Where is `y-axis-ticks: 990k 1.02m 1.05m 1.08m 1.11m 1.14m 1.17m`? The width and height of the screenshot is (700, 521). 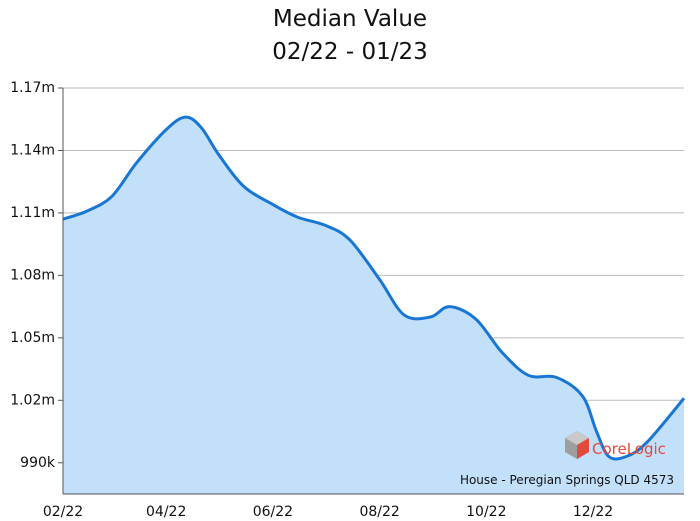 y-axis-ticks: 990k 1.02m 1.05m 1.08m 1.11m 1.14m 1.17m is located at coordinates (36, 275).